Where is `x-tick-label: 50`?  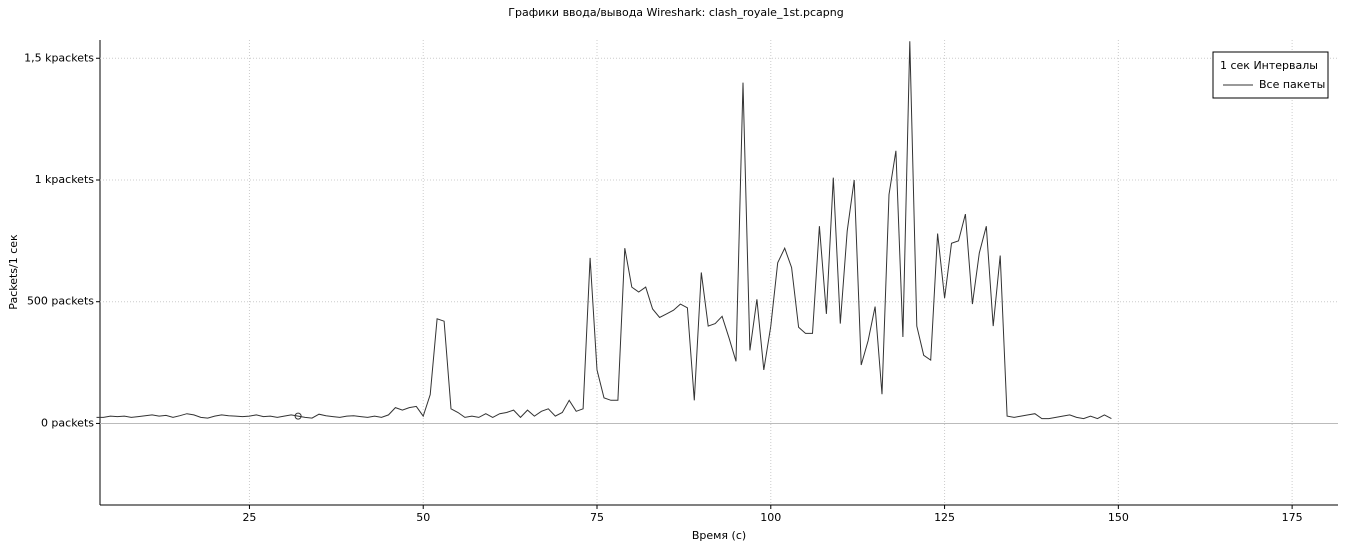 x-tick-label: 50 is located at coordinates (423, 517).